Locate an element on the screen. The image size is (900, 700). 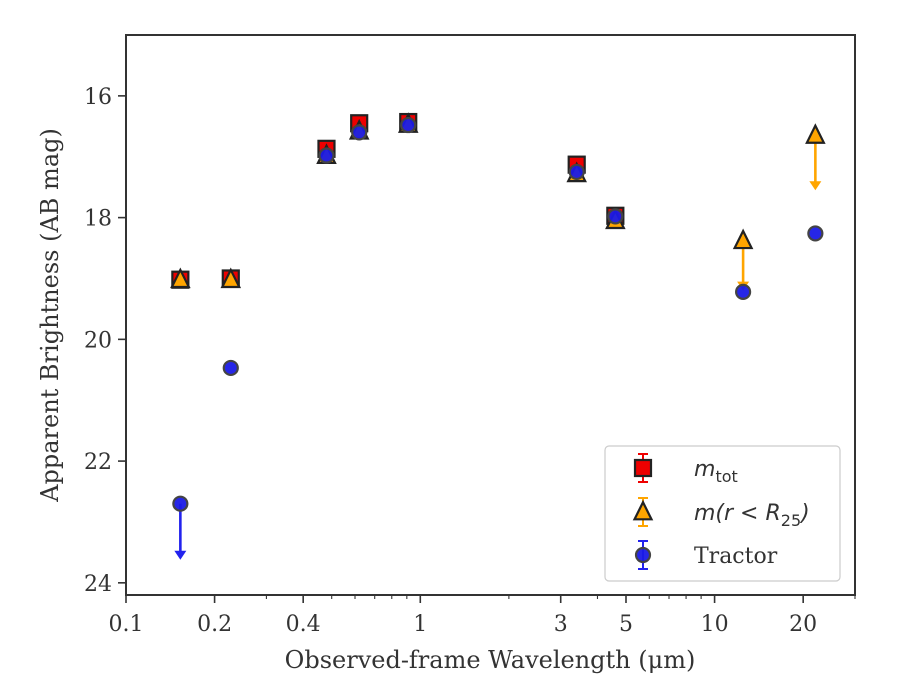
upper-limit-arrow-2-0-head is located at coordinates (180, 555).